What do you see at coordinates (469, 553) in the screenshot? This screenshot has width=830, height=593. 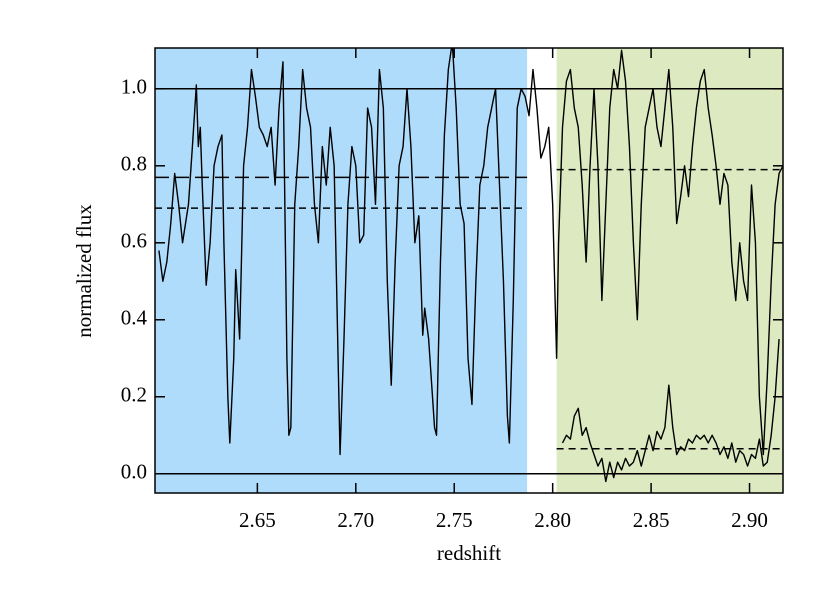 I see `x-axis-label: redshift` at bounding box center [469, 553].